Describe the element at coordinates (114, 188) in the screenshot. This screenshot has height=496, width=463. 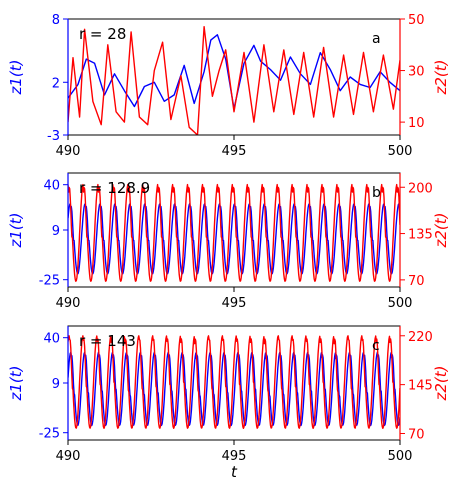
I see `r-value-annotation: r = 128.9` at that location.